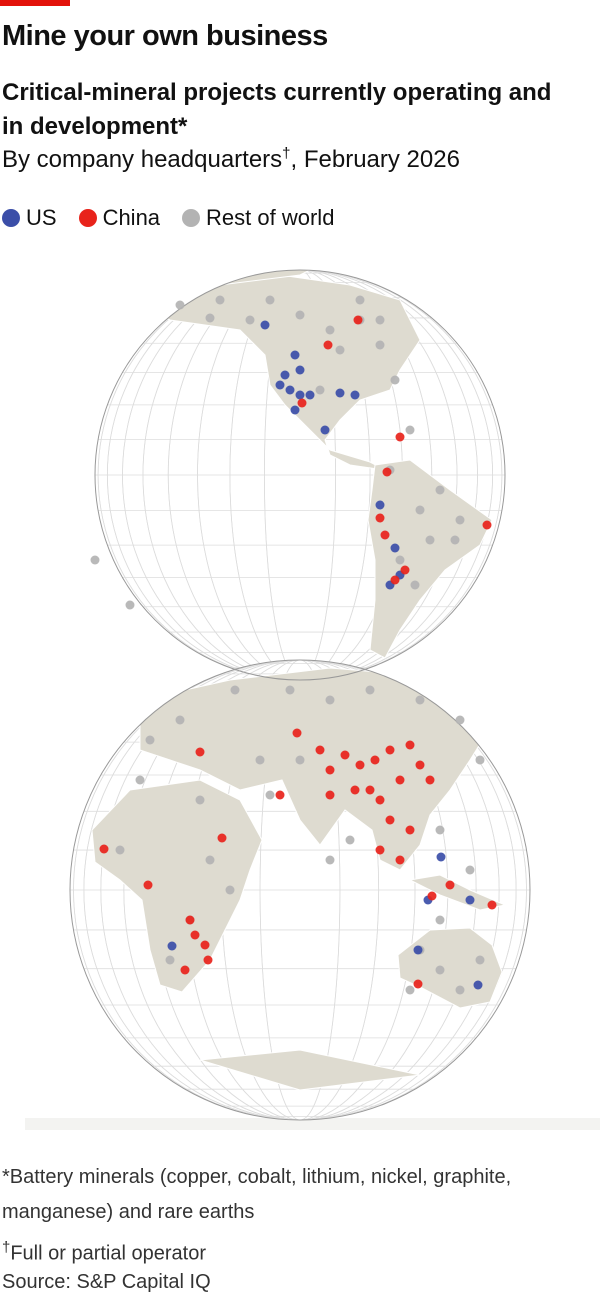 The image size is (600, 1312). What do you see at coordinates (108, 1253) in the screenshot?
I see `footnote-text: Full or partial operator` at bounding box center [108, 1253].